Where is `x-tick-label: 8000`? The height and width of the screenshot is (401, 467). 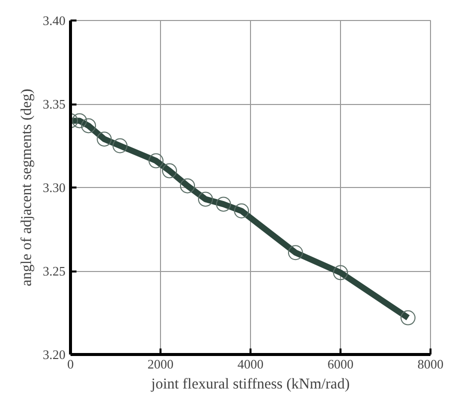 x-tick-label: 8000 is located at coordinates (431, 364).